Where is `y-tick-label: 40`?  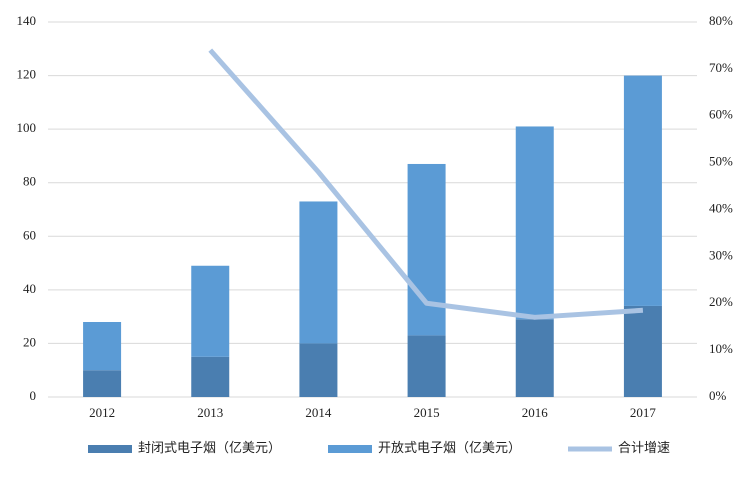
y-tick-label: 40 is located at coordinates (29, 288).